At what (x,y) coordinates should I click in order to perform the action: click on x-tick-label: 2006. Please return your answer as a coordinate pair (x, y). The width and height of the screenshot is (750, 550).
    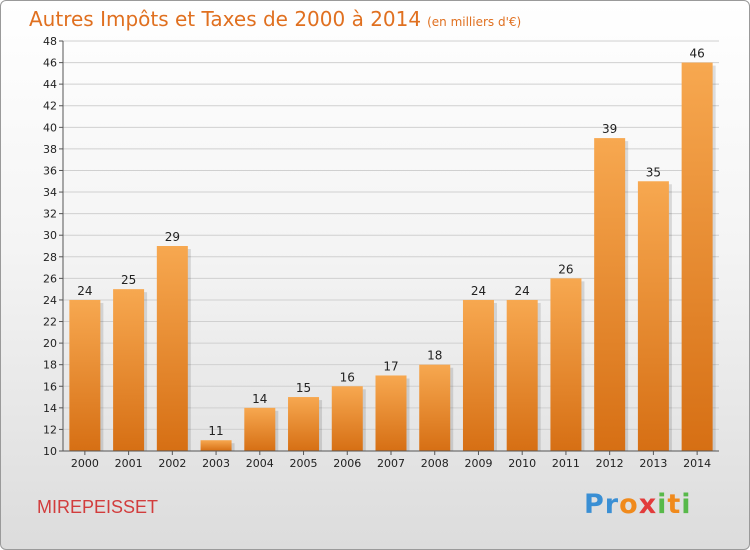
    Looking at the image, I should click on (347, 463).